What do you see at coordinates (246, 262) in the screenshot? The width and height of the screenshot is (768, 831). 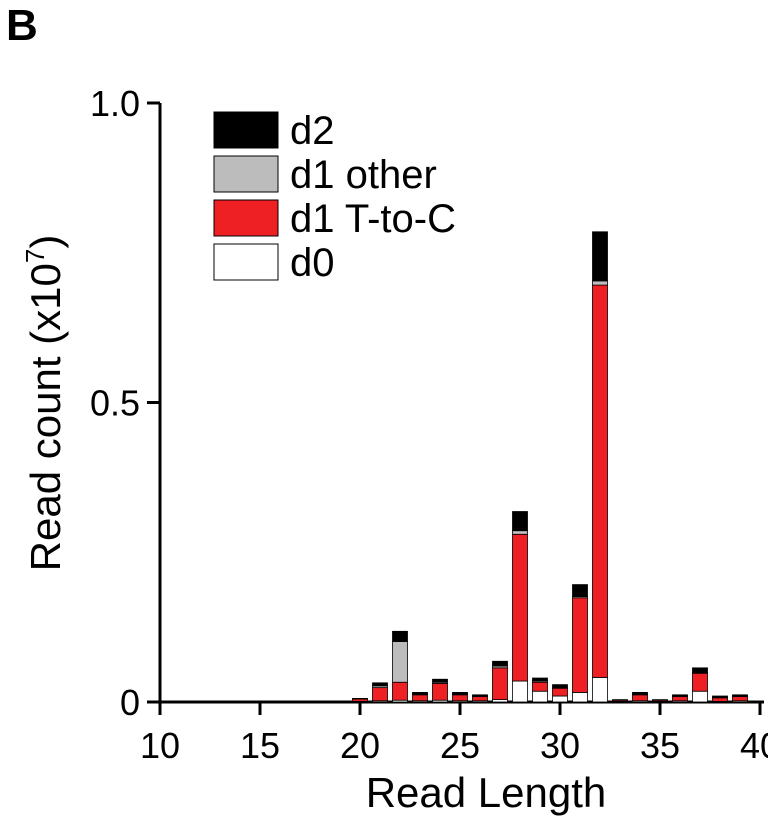 I see `legend-swatch-d0` at bounding box center [246, 262].